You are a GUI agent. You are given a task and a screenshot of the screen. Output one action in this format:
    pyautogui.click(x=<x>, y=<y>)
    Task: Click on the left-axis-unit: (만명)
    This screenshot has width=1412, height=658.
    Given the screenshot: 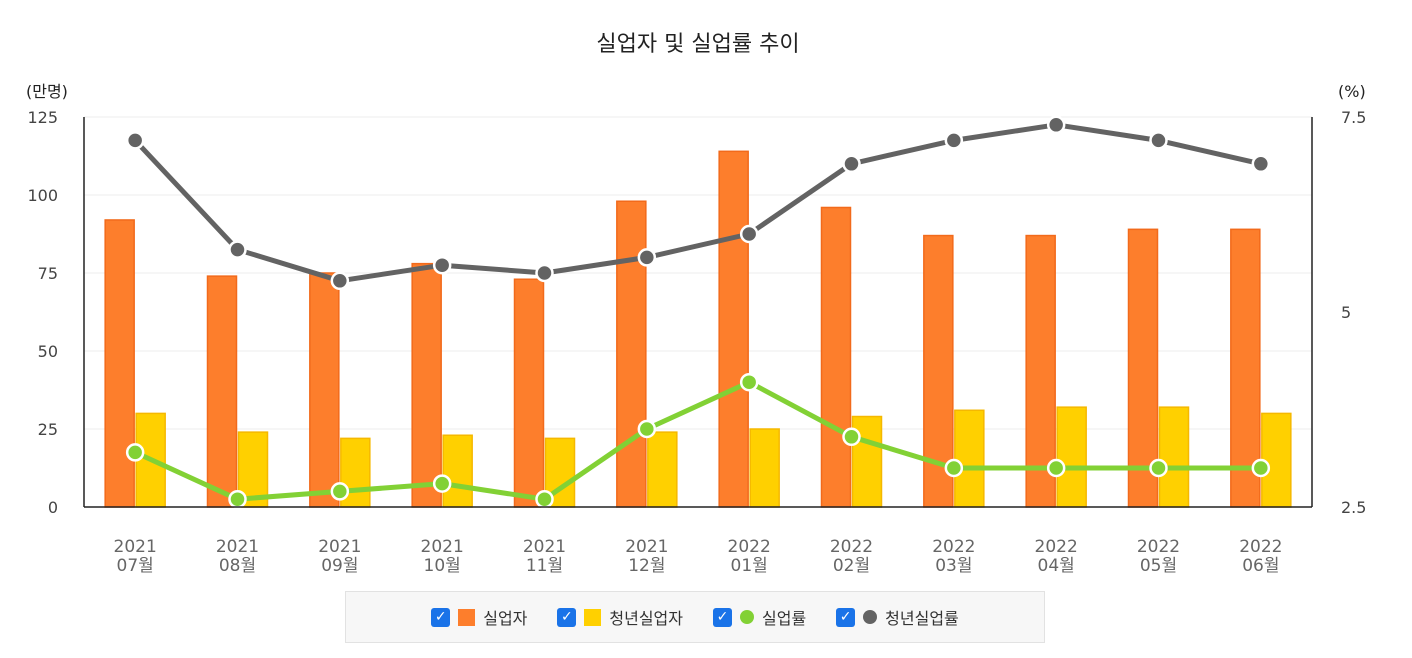 What is the action you would take?
    pyautogui.click(x=47, y=91)
    